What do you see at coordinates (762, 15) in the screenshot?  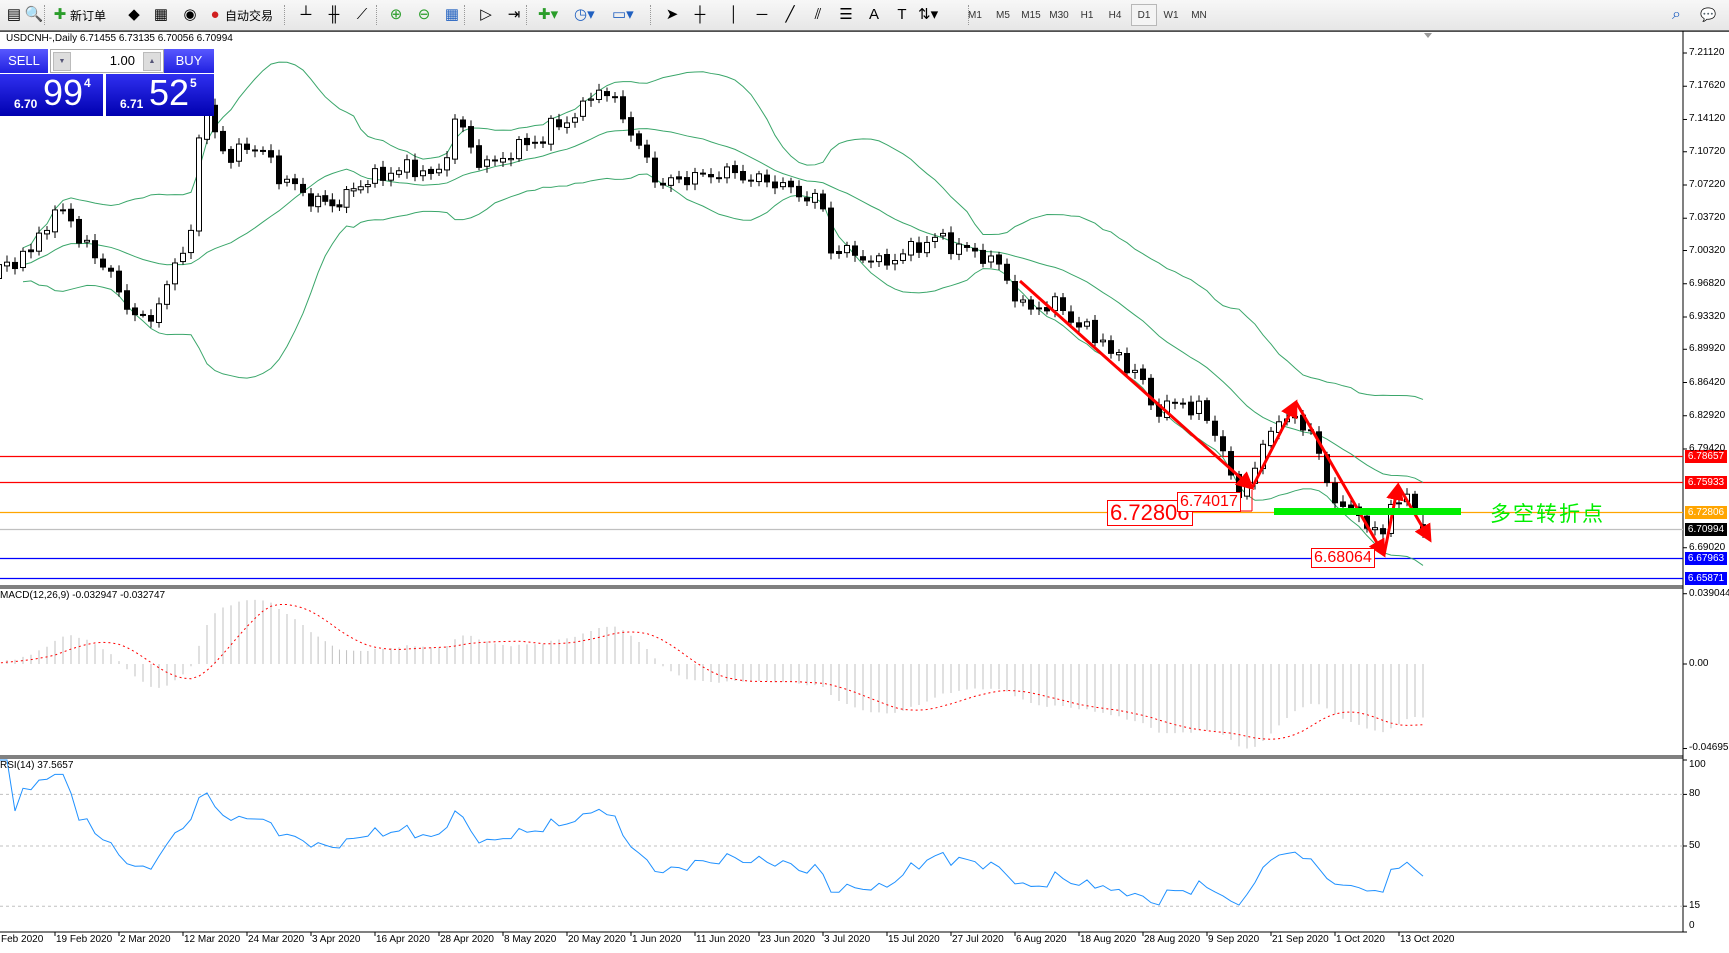 I see `horizontal-line-icon: ─` at bounding box center [762, 15].